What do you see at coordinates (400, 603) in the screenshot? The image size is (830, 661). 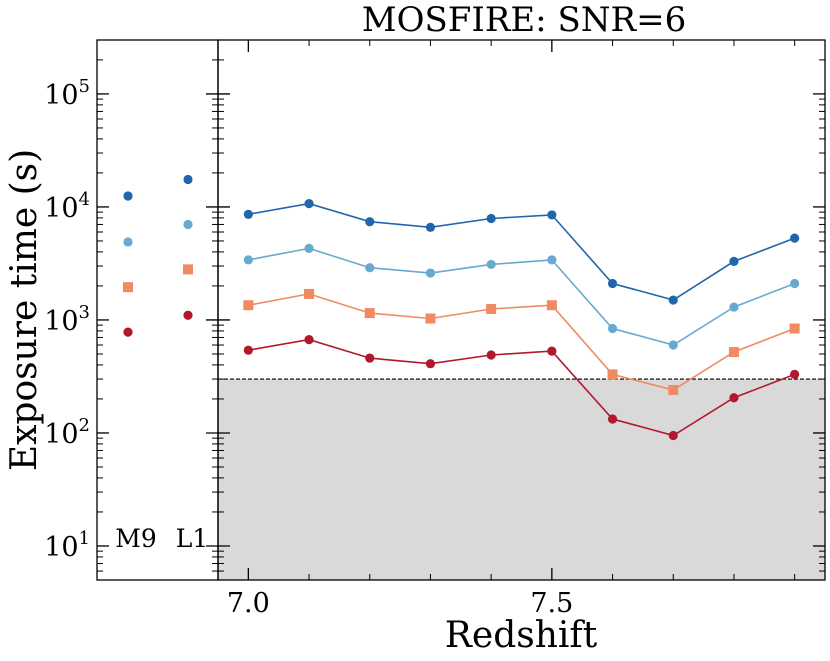 I see `x-tick-labels: 7.0 7.5` at bounding box center [400, 603].